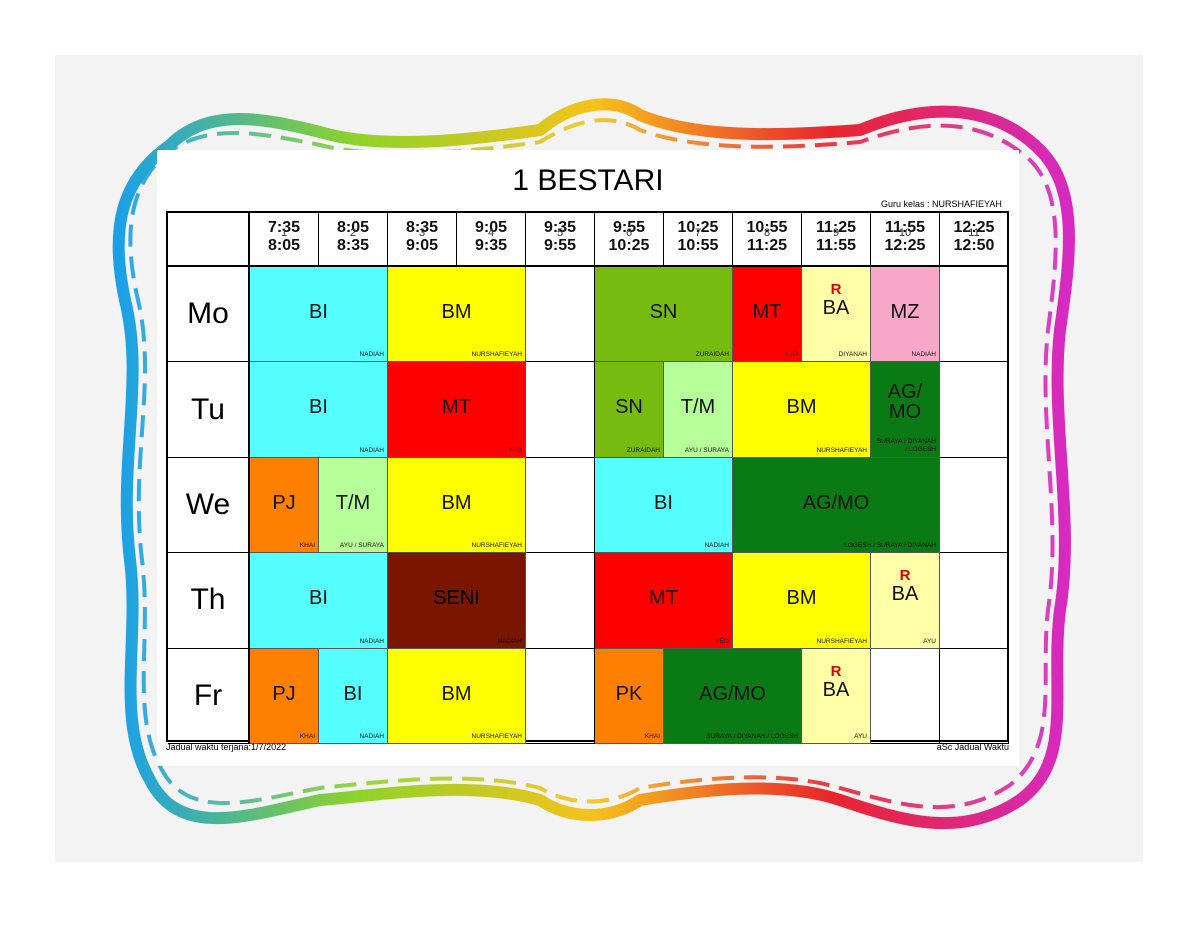 This screenshot has height=927, width=1200. I want to click on period-start-time: 8:05, so click(353, 227).